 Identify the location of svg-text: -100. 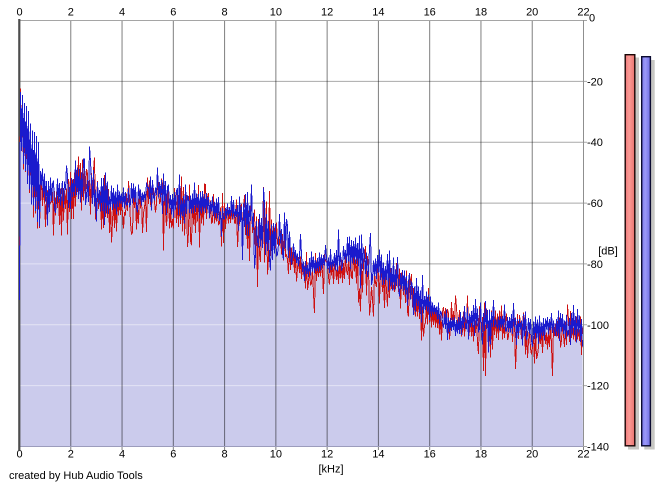
(598, 326).